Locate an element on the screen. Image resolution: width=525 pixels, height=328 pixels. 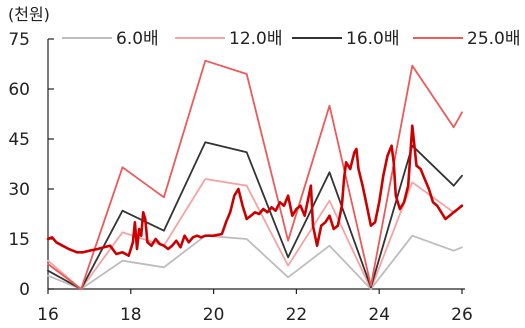
x-tick-label: 18 is located at coordinates (131, 315).